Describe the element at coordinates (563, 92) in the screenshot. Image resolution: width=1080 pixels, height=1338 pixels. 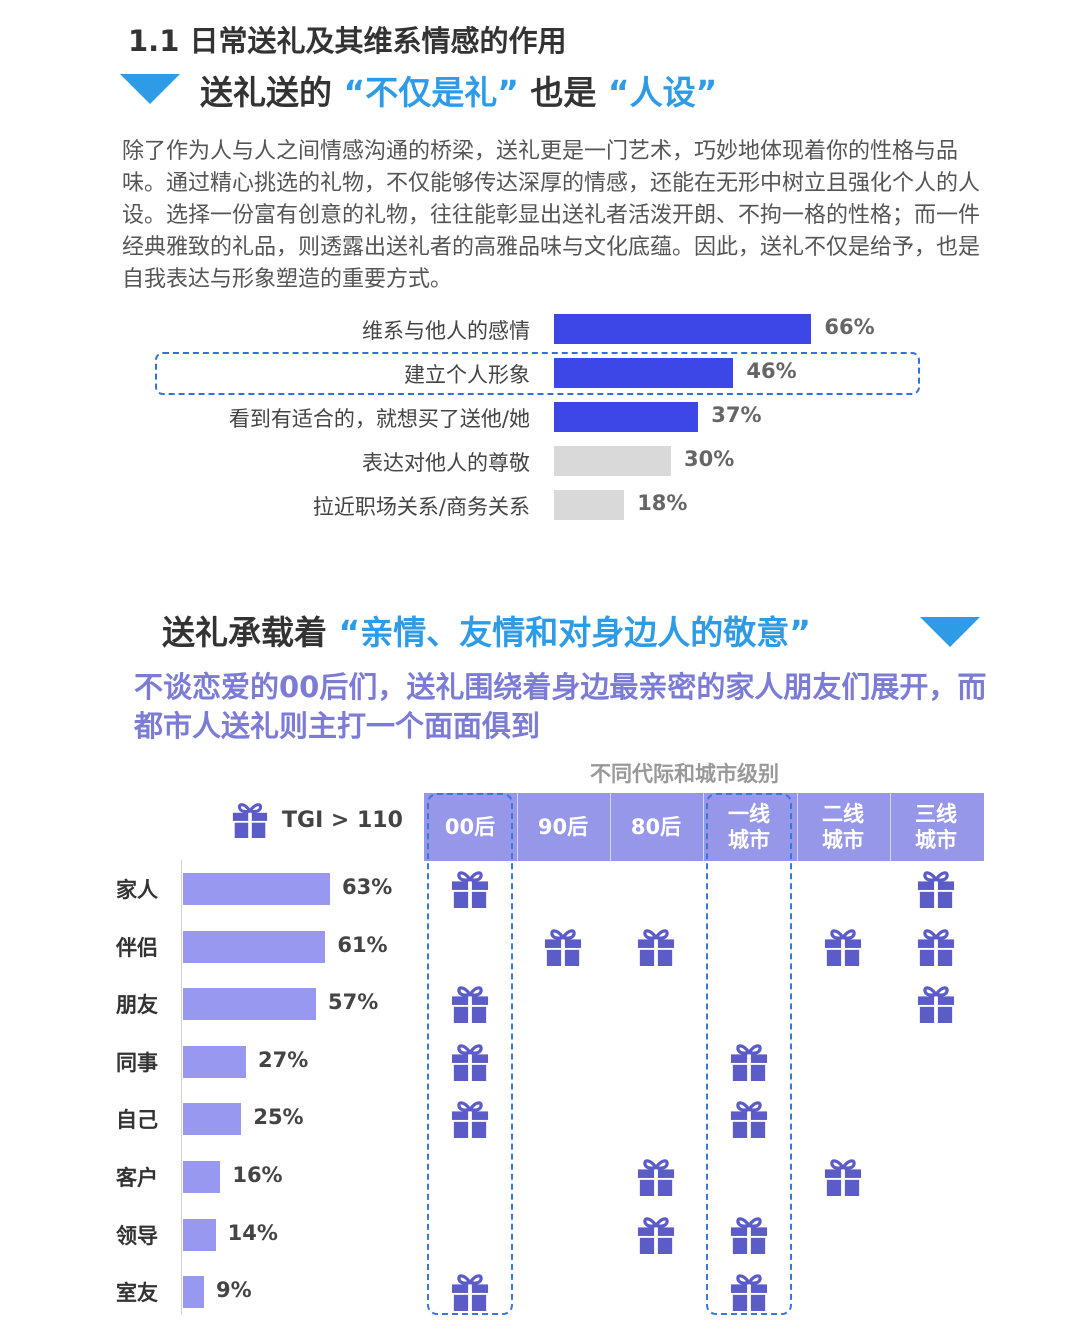
I see `heading-text: 也是` at that location.